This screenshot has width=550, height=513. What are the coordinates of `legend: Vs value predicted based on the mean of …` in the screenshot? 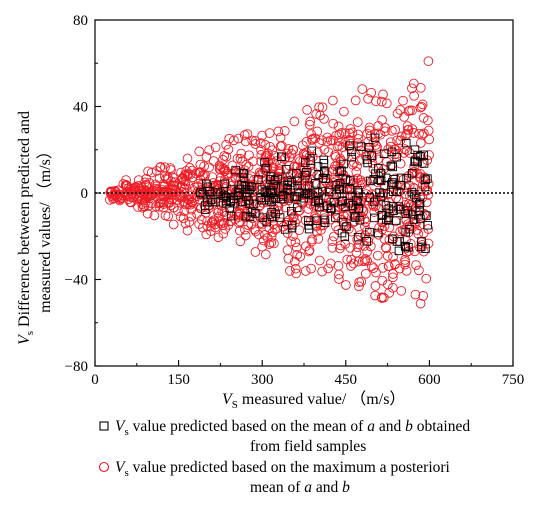 It's located at (284, 457).